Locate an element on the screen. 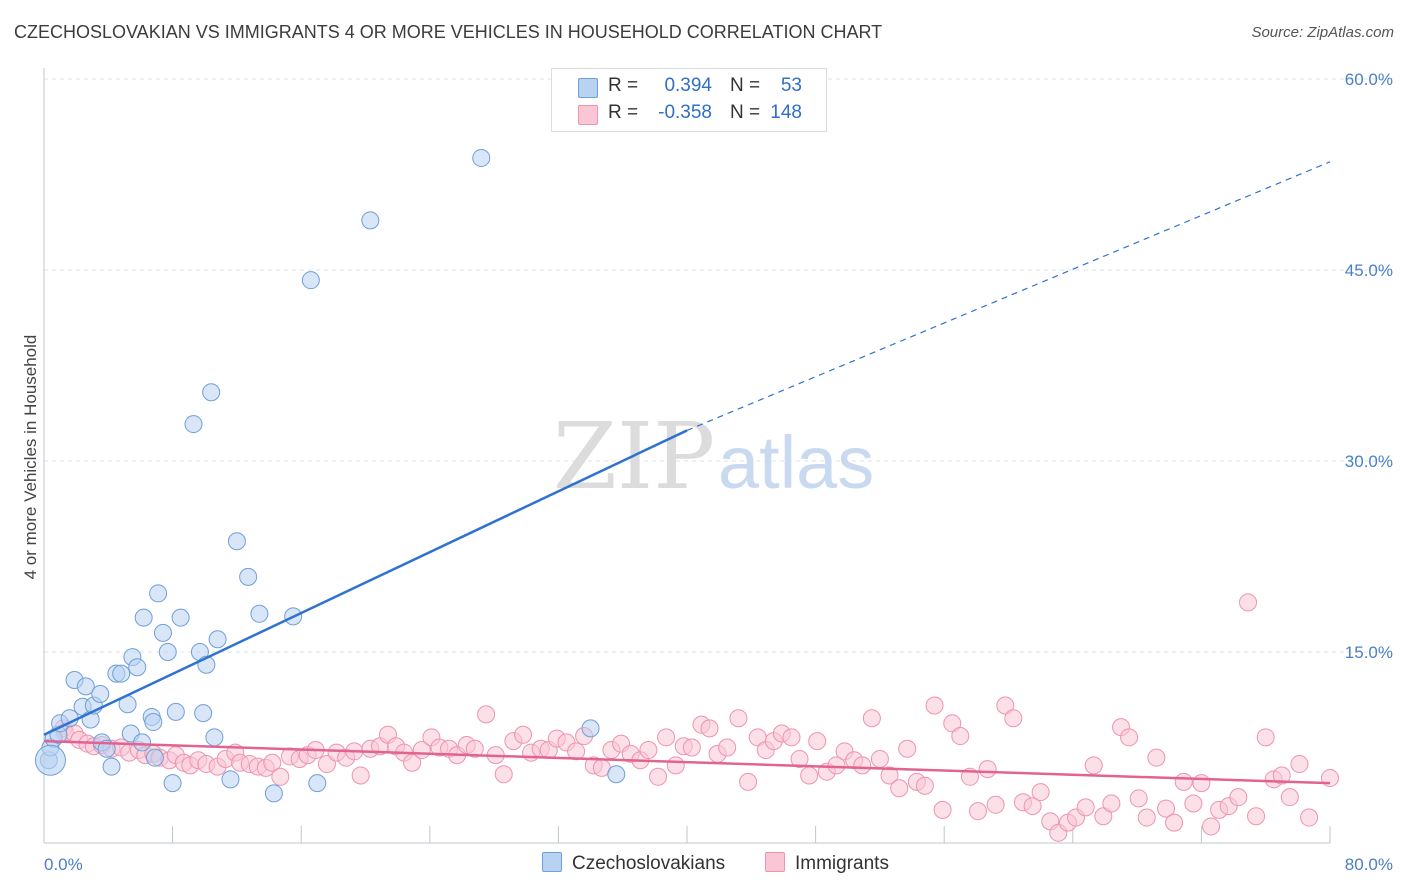 The height and width of the screenshot is (892, 1406). x-tick-label: 0.0% is located at coordinates (63, 864).